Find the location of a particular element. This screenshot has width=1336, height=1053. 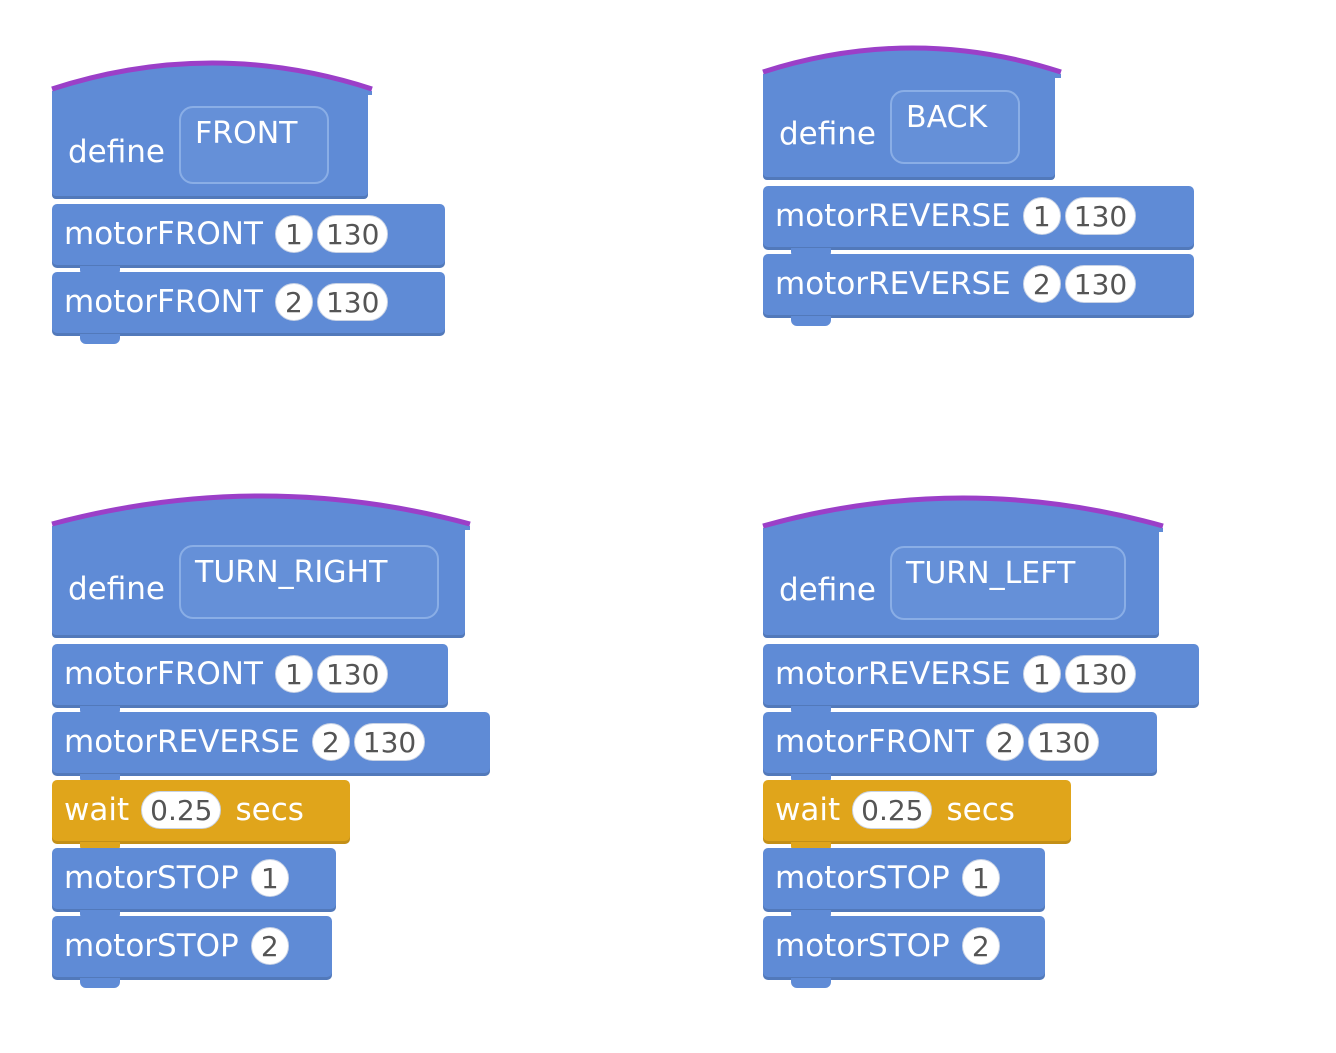

procedure-name: FRONT is located at coordinates (254, 145).